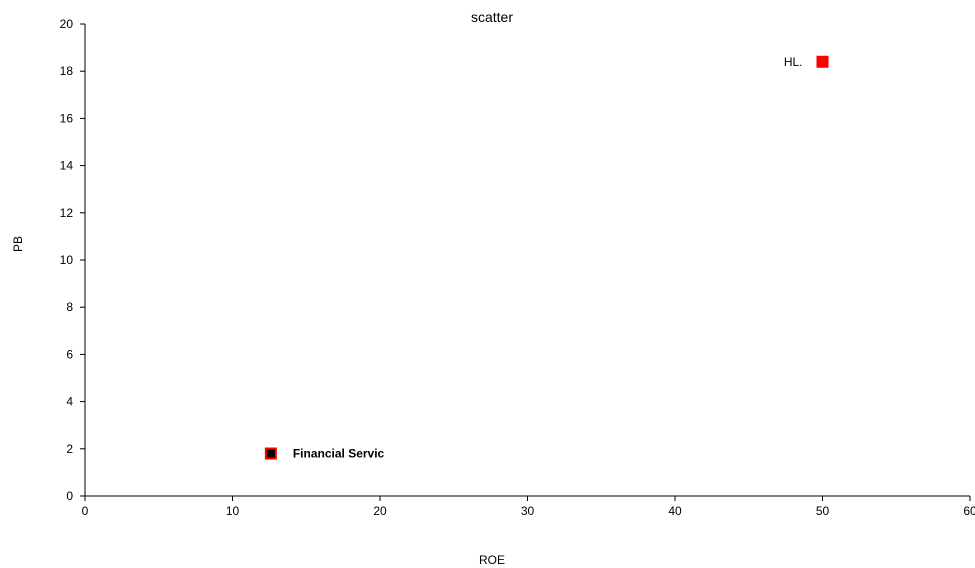  What do you see at coordinates (793, 62) in the screenshot?
I see `point-label: HL.` at bounding box center [793, 62].